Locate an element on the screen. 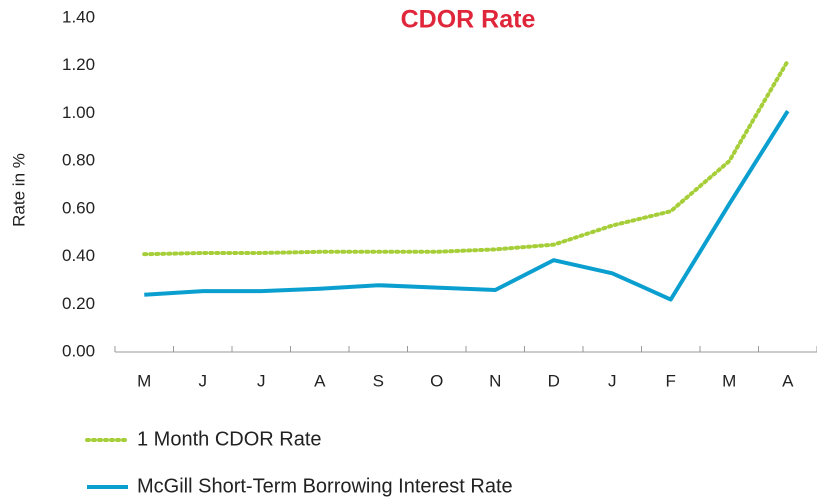  y-tick-label: 1.00 is located at coordinates (78, 112).